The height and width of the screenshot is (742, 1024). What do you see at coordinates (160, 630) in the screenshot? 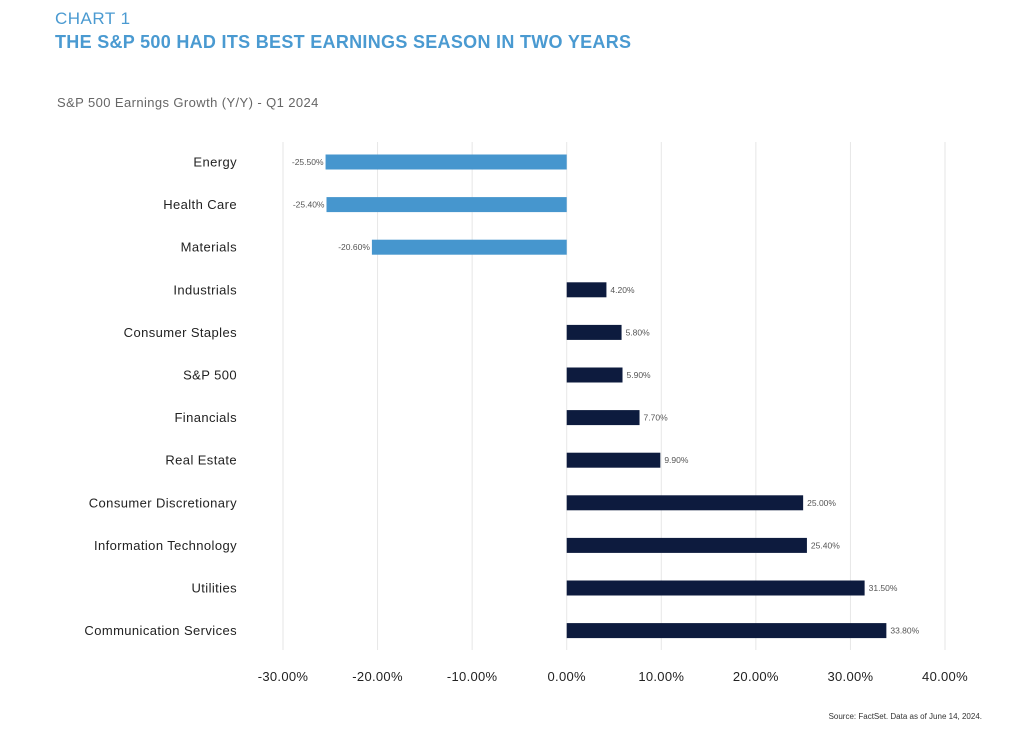
I see `category-label: Communication Services` at bounding box center [160, 630].